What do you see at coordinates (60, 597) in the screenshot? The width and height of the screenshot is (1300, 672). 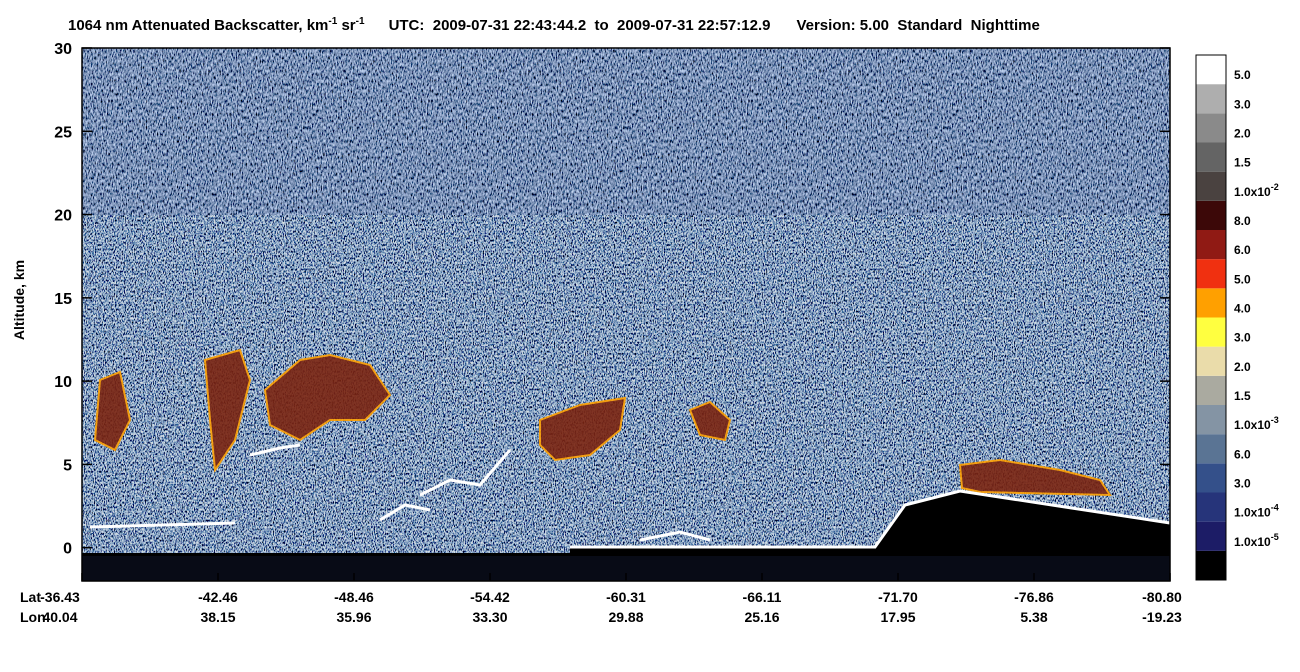 I see `x-tick-label-lat: -36.43` at bounding box center [60, 597].